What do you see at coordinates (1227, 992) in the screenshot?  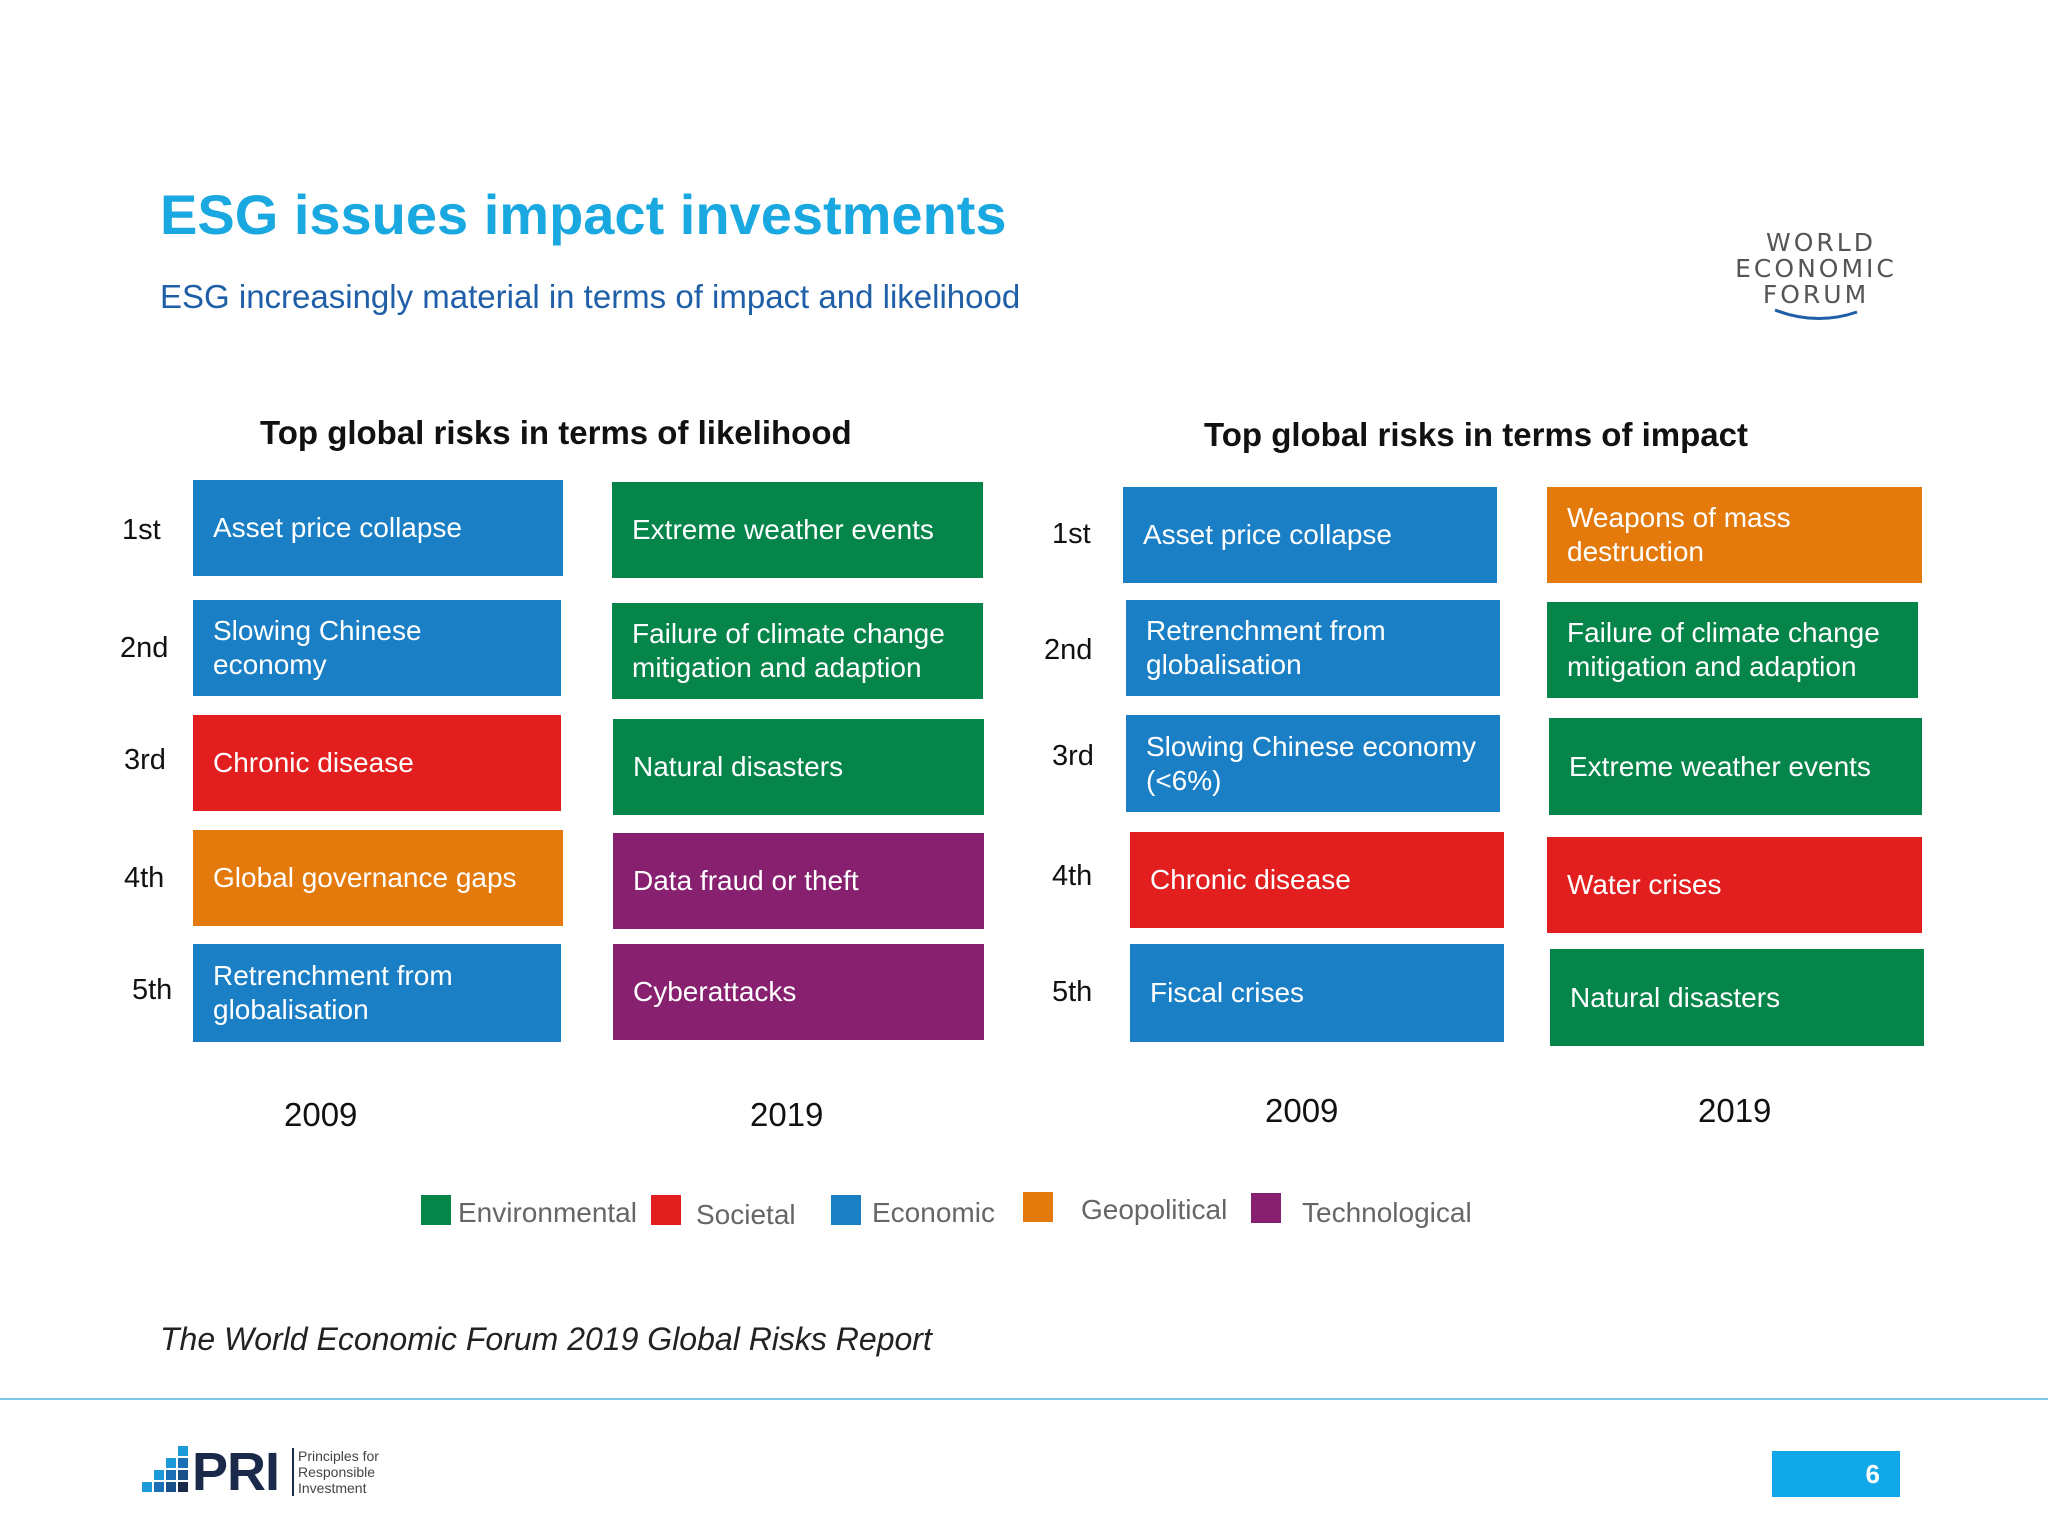 I see `risk-label: Fiscal crises` at bounding box center [1227, 992].